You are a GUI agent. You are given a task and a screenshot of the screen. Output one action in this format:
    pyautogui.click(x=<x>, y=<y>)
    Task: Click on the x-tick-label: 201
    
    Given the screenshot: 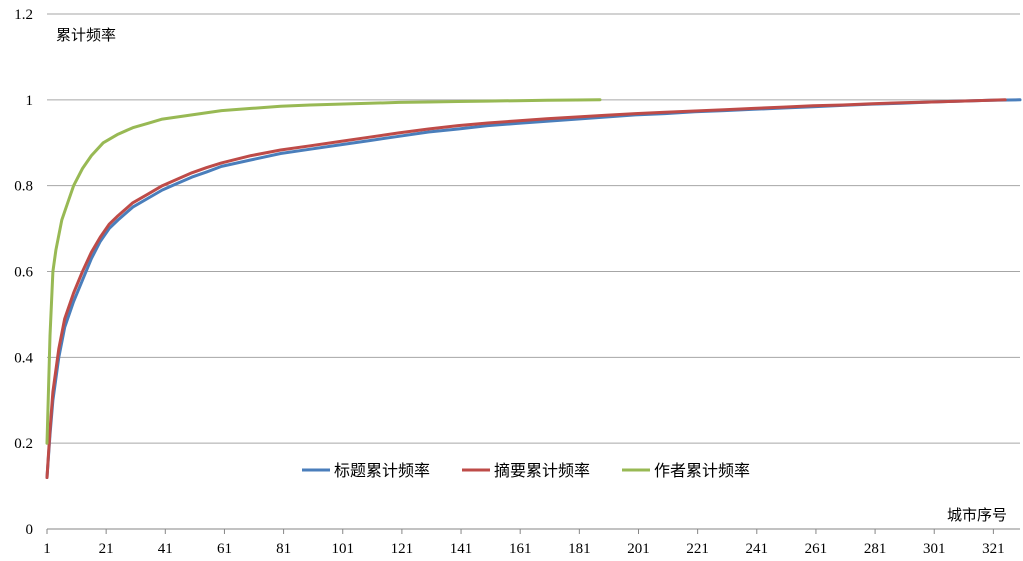 What is the action you would take?
    pyautogui.click(x=638, y=549)
    